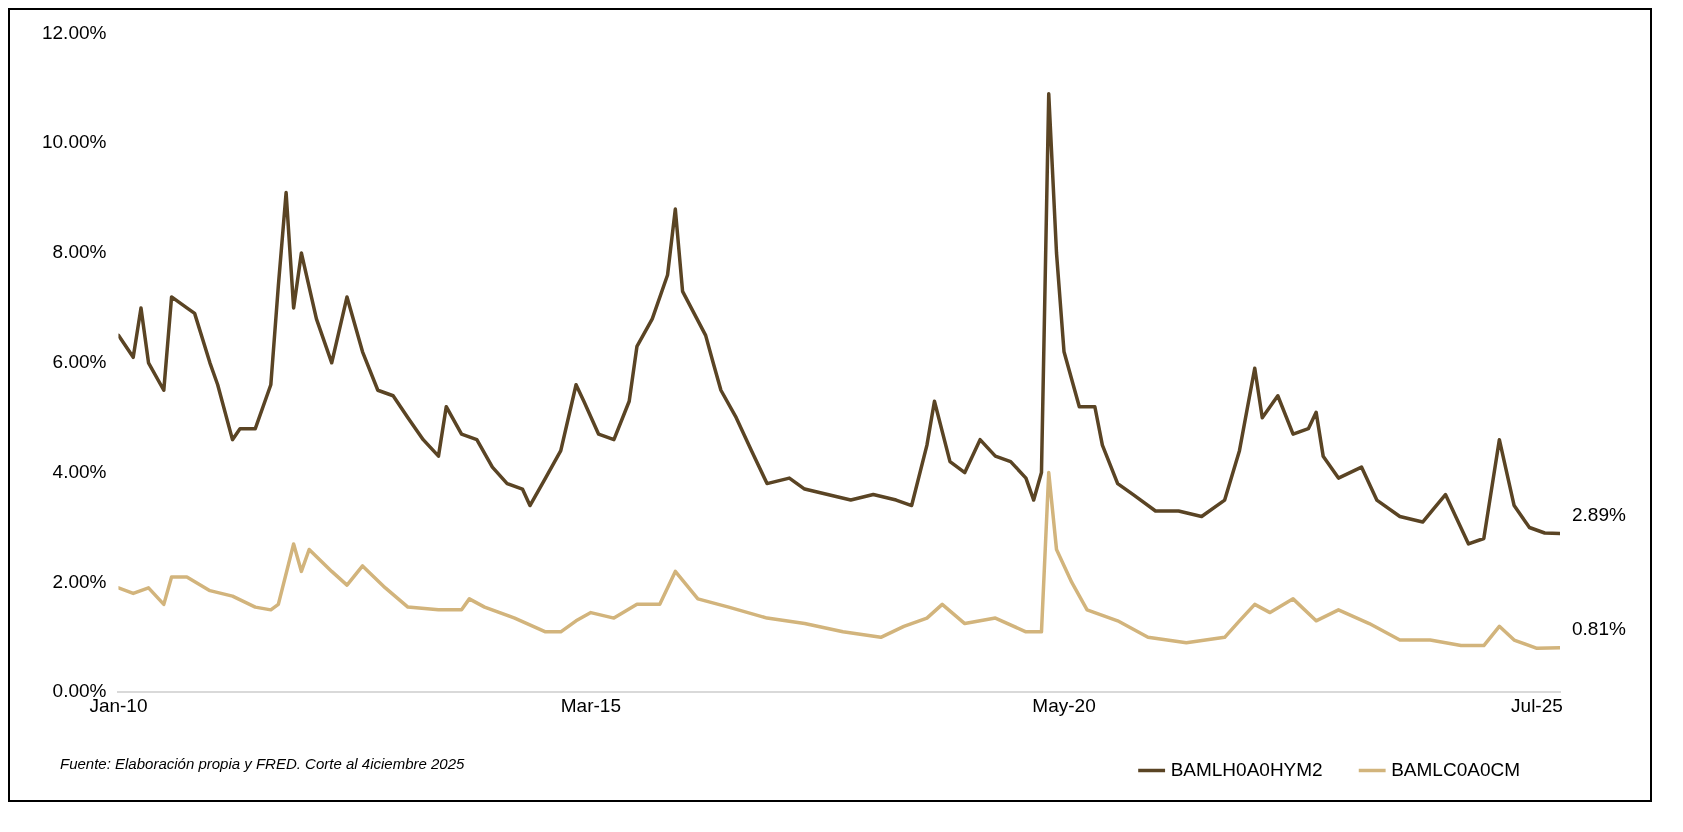 The image size is (1683, 832). I want to click on annotation: 0.81%, so click(1599, 628).